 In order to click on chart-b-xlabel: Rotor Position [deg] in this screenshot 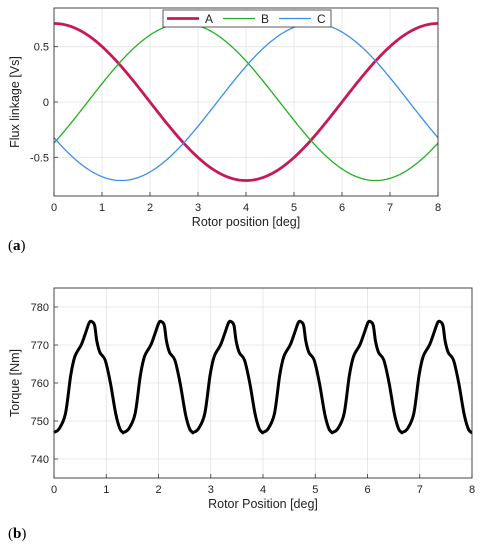, I will do `click(263, 504)`.